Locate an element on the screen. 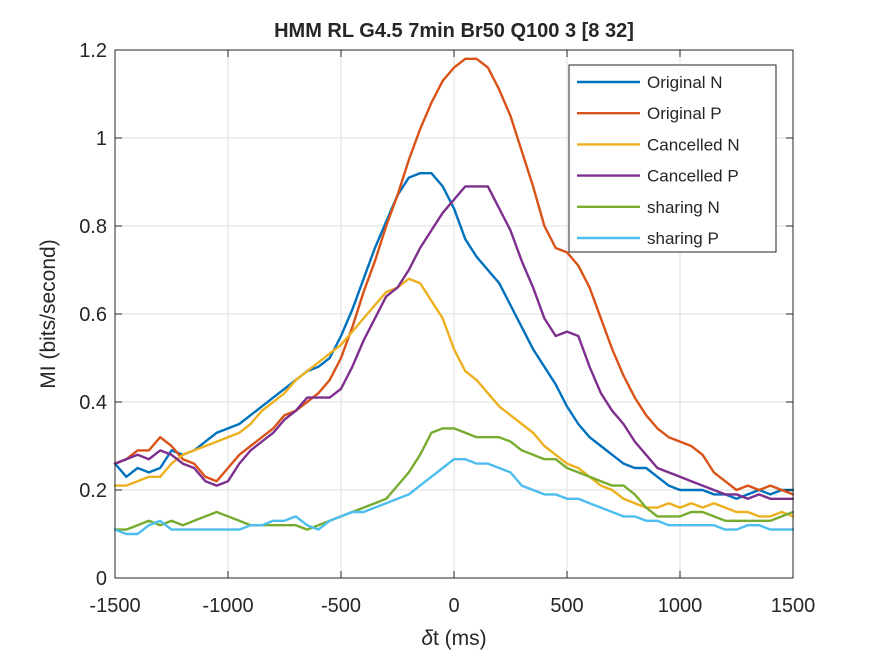 This screenshot has width=875, height=656. legend-label-sharing-n: sharing N is located at coordinates (683, 207).